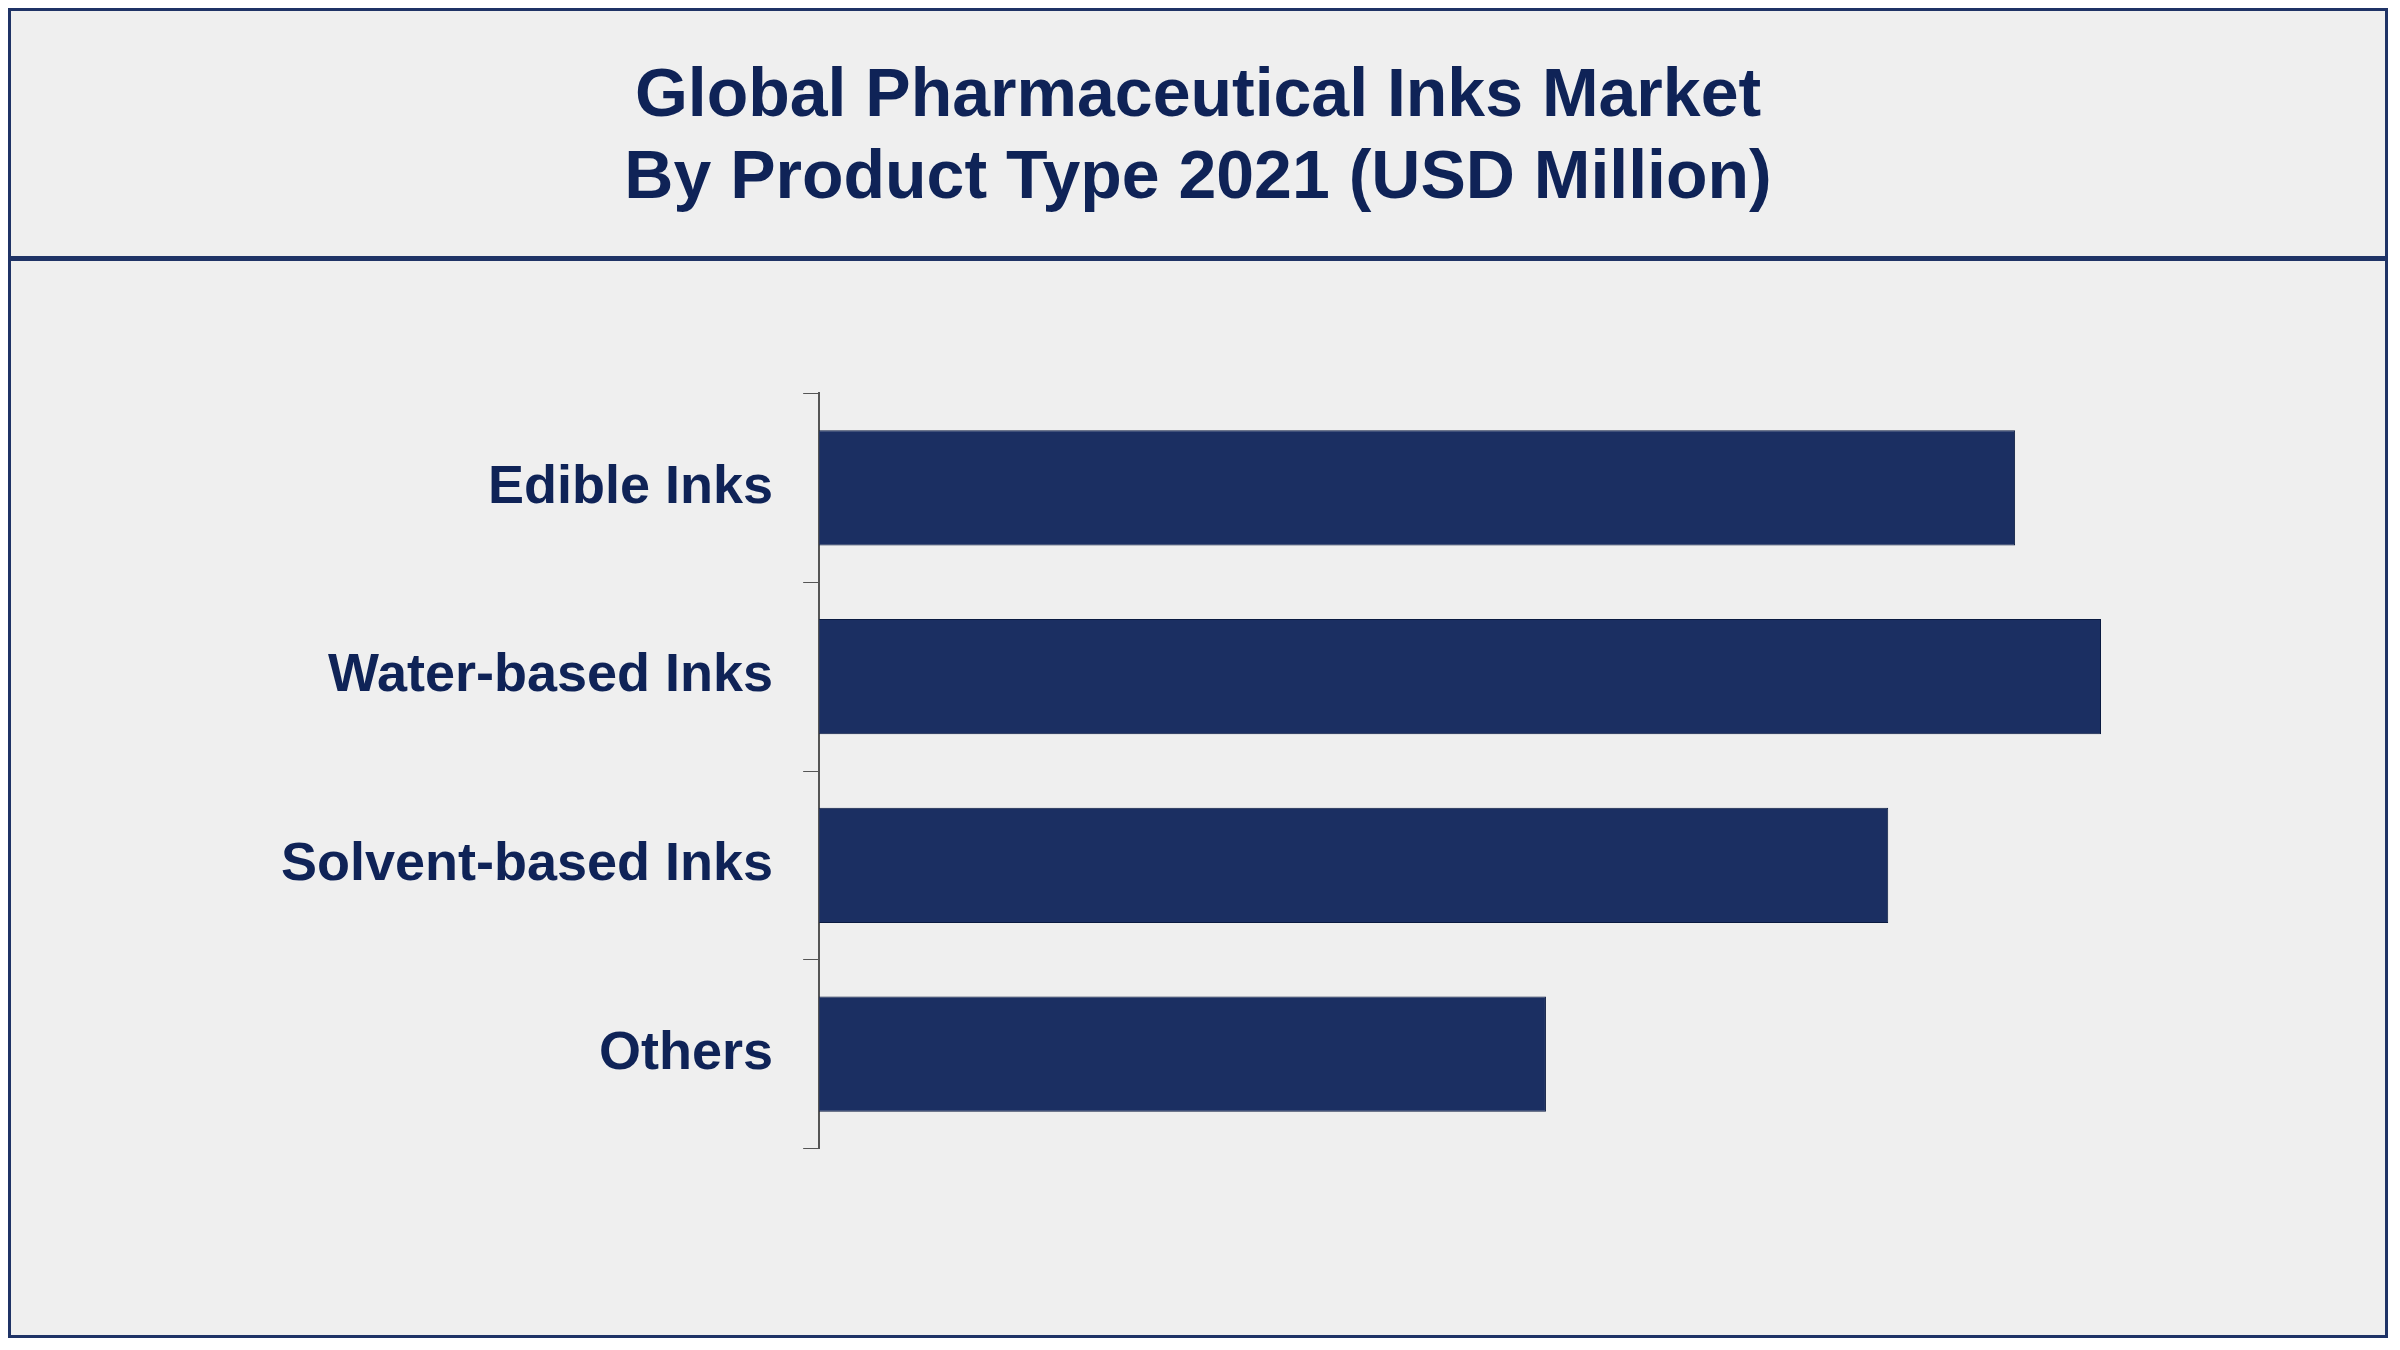 The height and width of the screenshot is (1350, 2400). Describe the element at coordinates (551, 672) in the screenshot. I see `y-tick-label: Water-based Inks` at that location.